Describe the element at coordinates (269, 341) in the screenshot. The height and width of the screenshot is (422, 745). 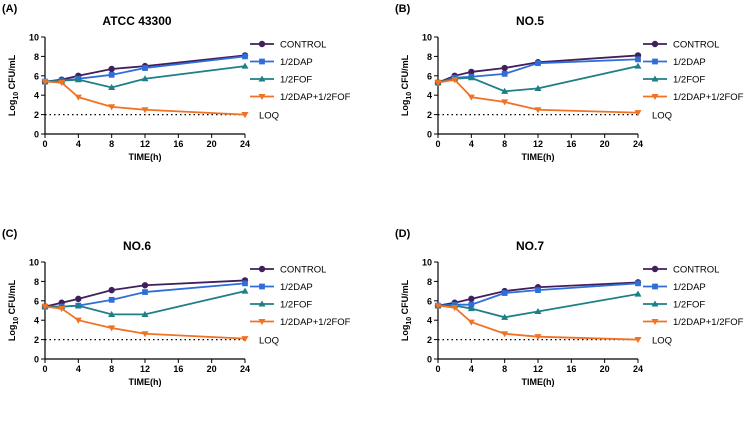
I see `loq-label: LOQ` at that location.